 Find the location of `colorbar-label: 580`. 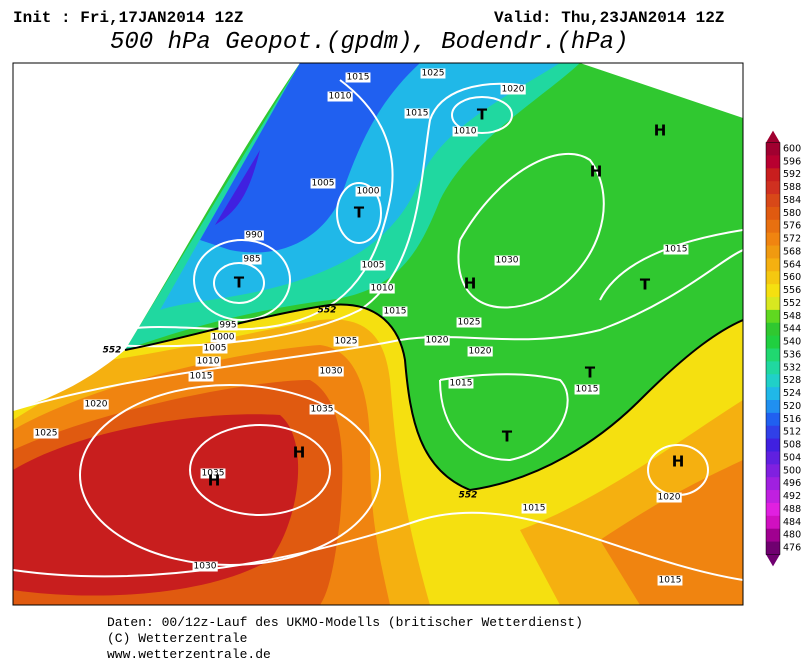

colorbar-label: 580 is located at coordinates (792, 213).